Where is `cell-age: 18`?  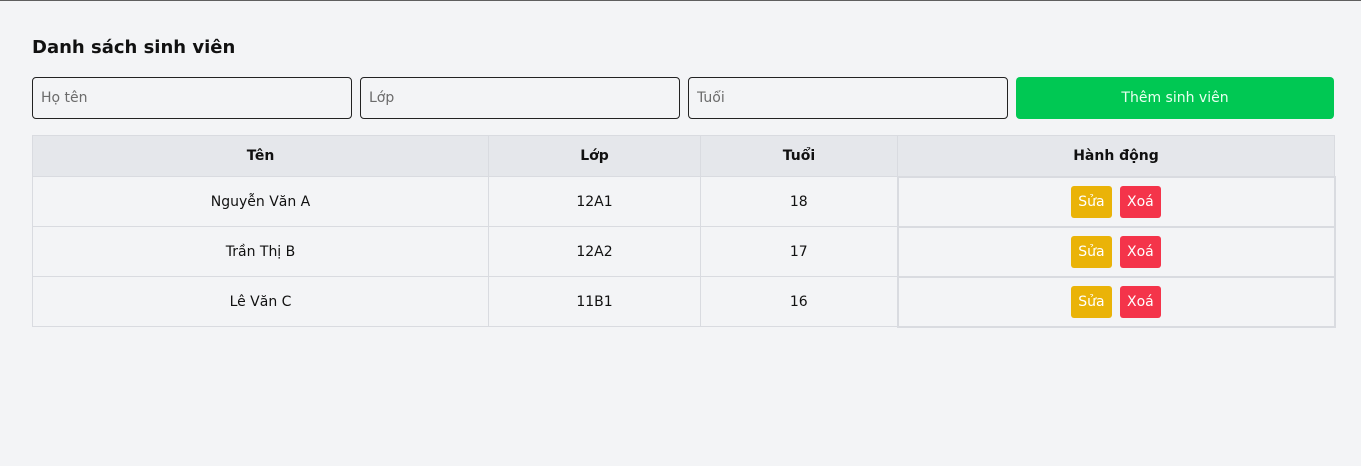
cell-age: 18 is located at coordinates (799, 201).